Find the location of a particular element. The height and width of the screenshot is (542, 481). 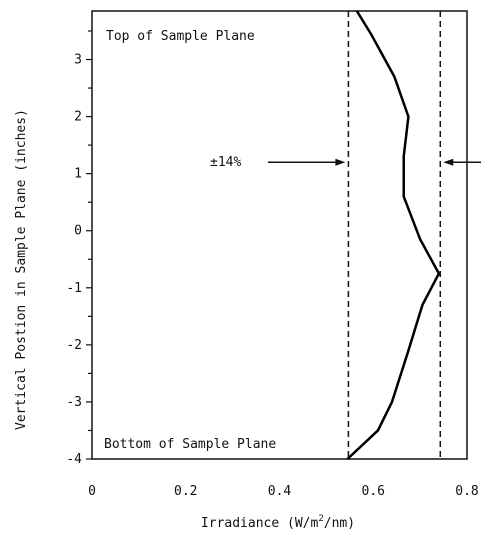

top-of-sample-plane-label: Top of Sample Plane is located at coordinates (180, 36).